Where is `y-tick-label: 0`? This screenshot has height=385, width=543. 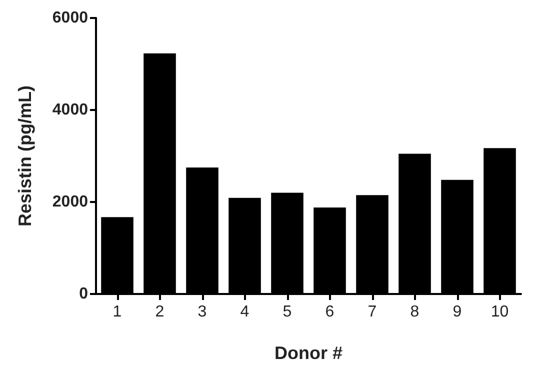
y-tick-label: 0 is located at coordinates (83, 294).